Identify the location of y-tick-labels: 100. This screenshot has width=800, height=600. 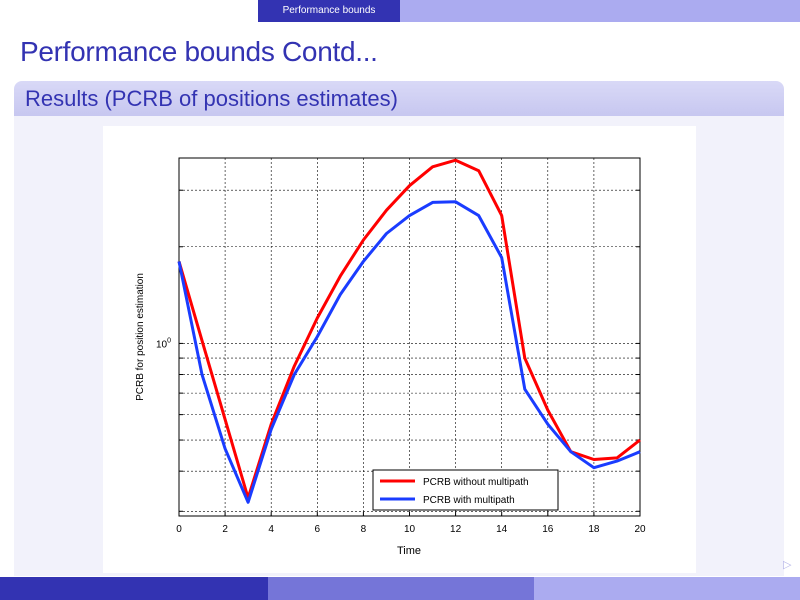
(163, 343).